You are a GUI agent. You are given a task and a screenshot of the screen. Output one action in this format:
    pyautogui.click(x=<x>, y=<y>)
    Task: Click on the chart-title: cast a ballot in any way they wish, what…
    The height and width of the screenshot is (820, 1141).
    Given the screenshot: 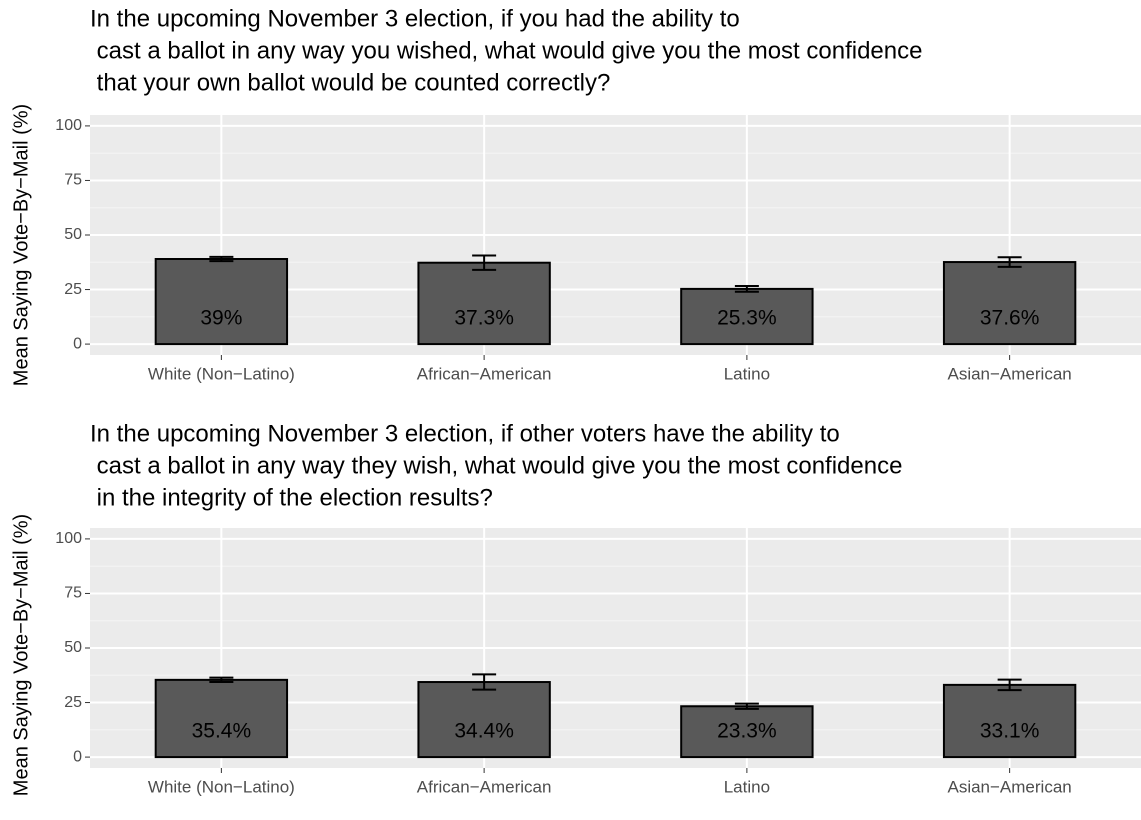 What is the action you would take?
    pyautogui.click(x=496, y=465)
    